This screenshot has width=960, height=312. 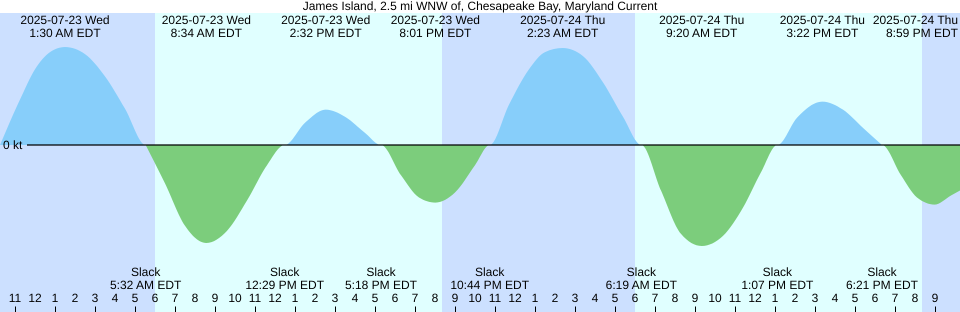 I want to click on text: 2025-07-23 Wed 2:32 PM EDT, so click(x=325, y=26).